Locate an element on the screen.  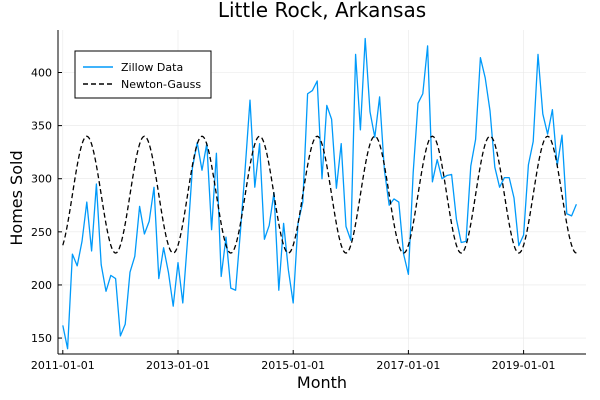
legend-box is located at coordinates (143, 74).